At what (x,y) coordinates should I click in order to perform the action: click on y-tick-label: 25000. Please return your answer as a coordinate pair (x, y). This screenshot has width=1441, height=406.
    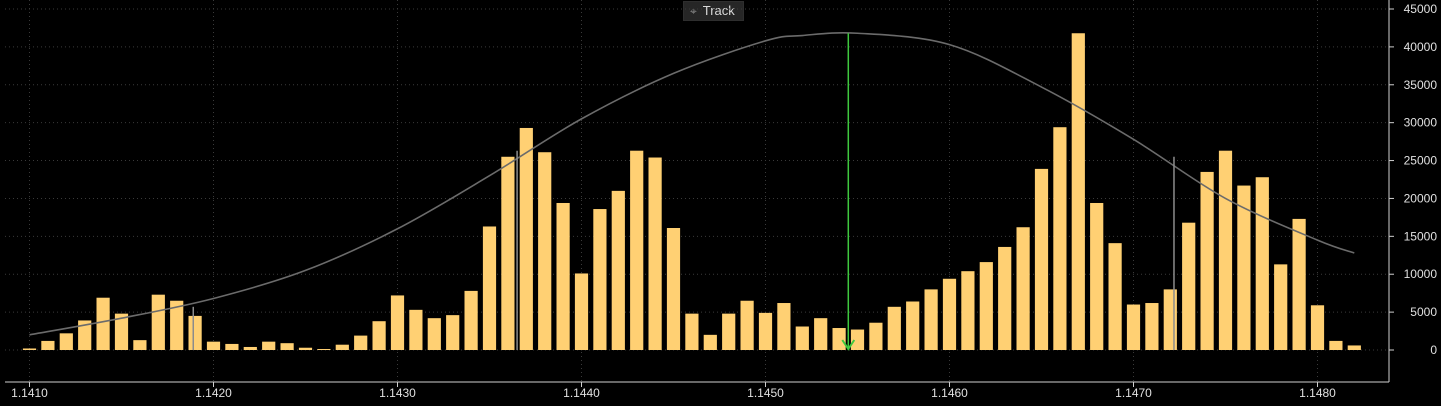
    Looking at the image, I should click on (1421, 161).